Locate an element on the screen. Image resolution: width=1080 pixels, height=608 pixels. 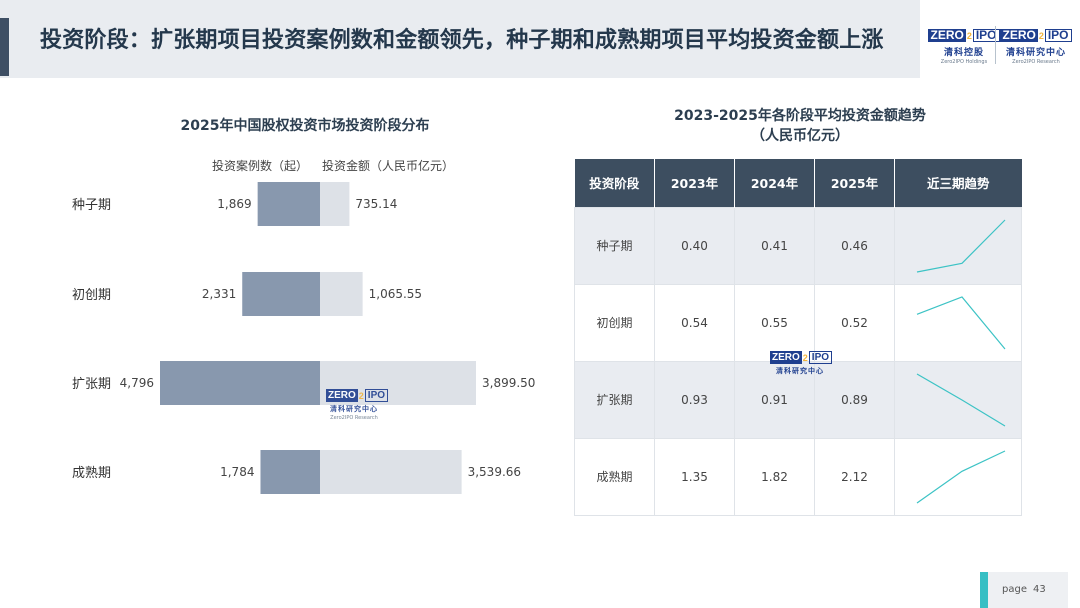
col-header-2024: 2024年 is located at coordinates (774, 183).